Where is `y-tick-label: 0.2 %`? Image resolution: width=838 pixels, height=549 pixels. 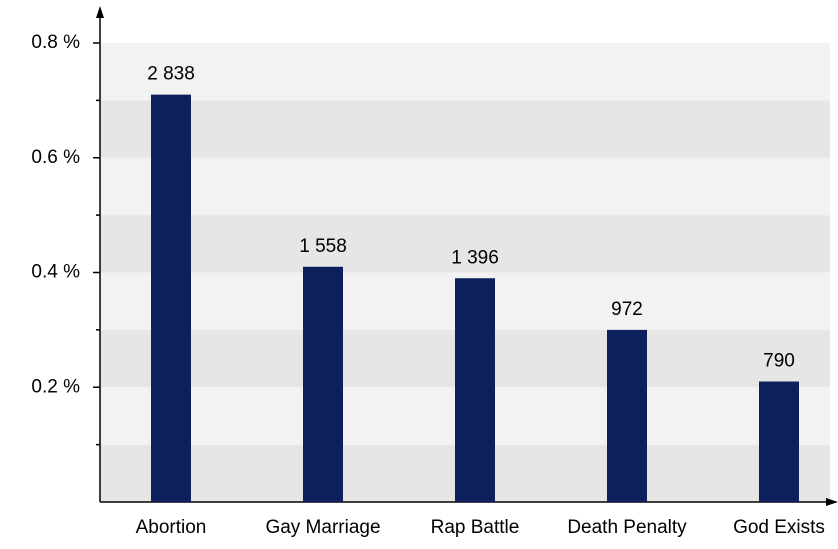 y-tick-label: 0.2 % is located at coordinates (55, 386).